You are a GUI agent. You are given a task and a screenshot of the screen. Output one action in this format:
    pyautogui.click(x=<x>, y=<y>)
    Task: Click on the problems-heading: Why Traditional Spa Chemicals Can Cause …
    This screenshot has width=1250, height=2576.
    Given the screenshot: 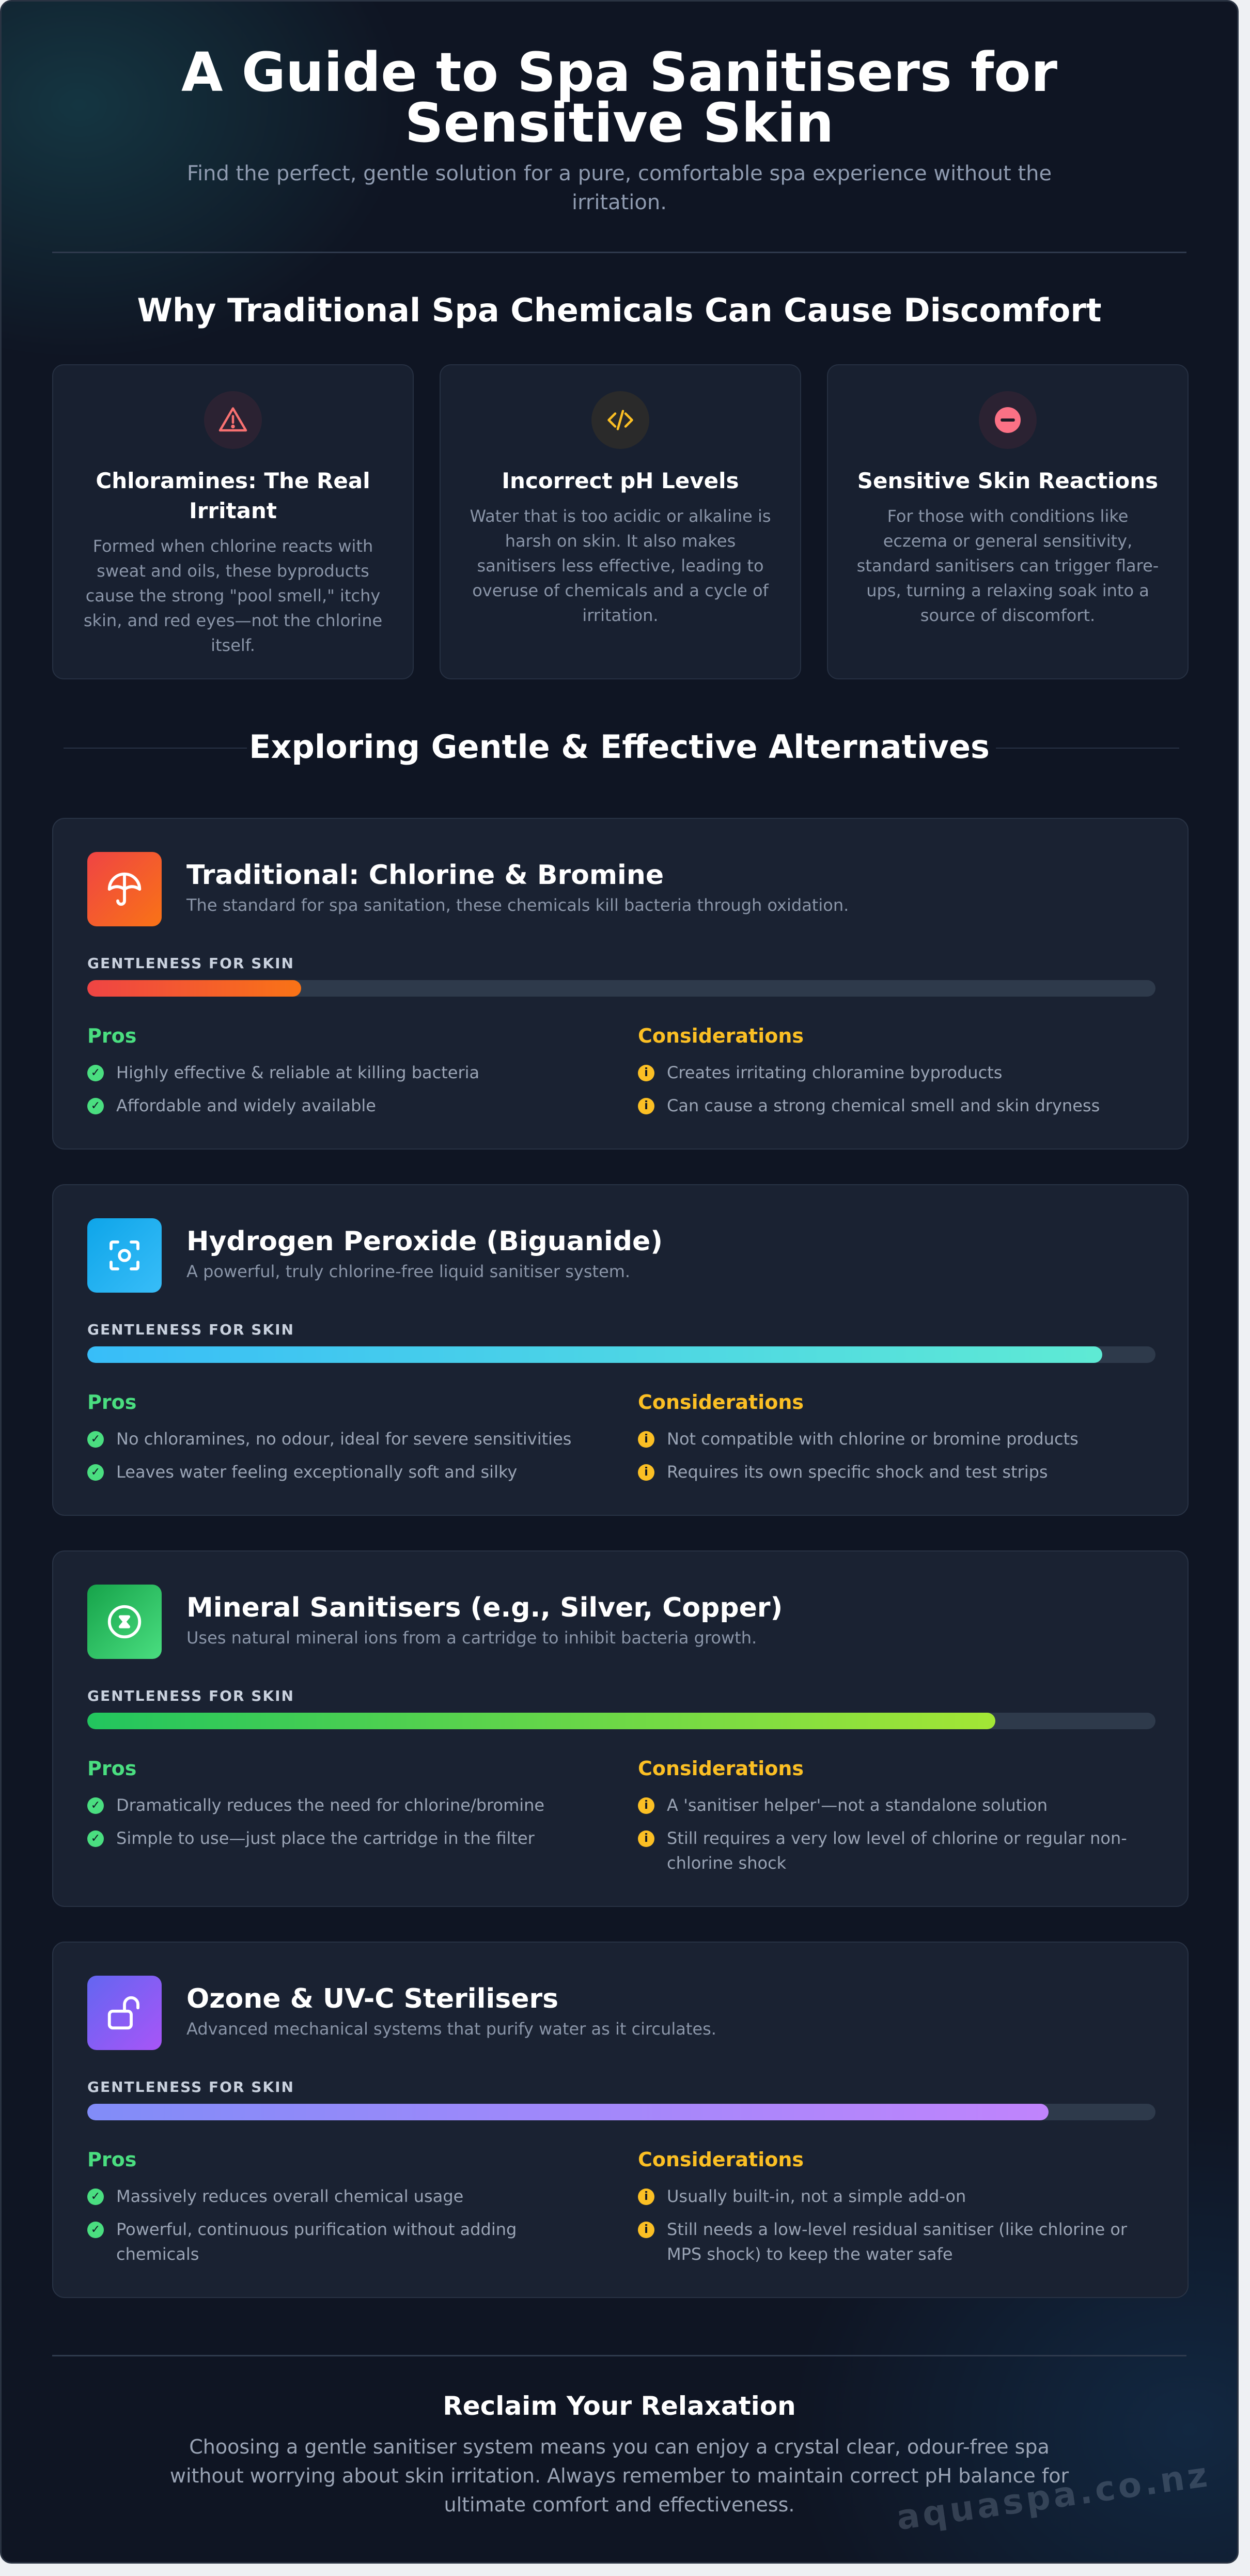 What is the action you would take?
    pyautogui.click(x=619, y=310)
    